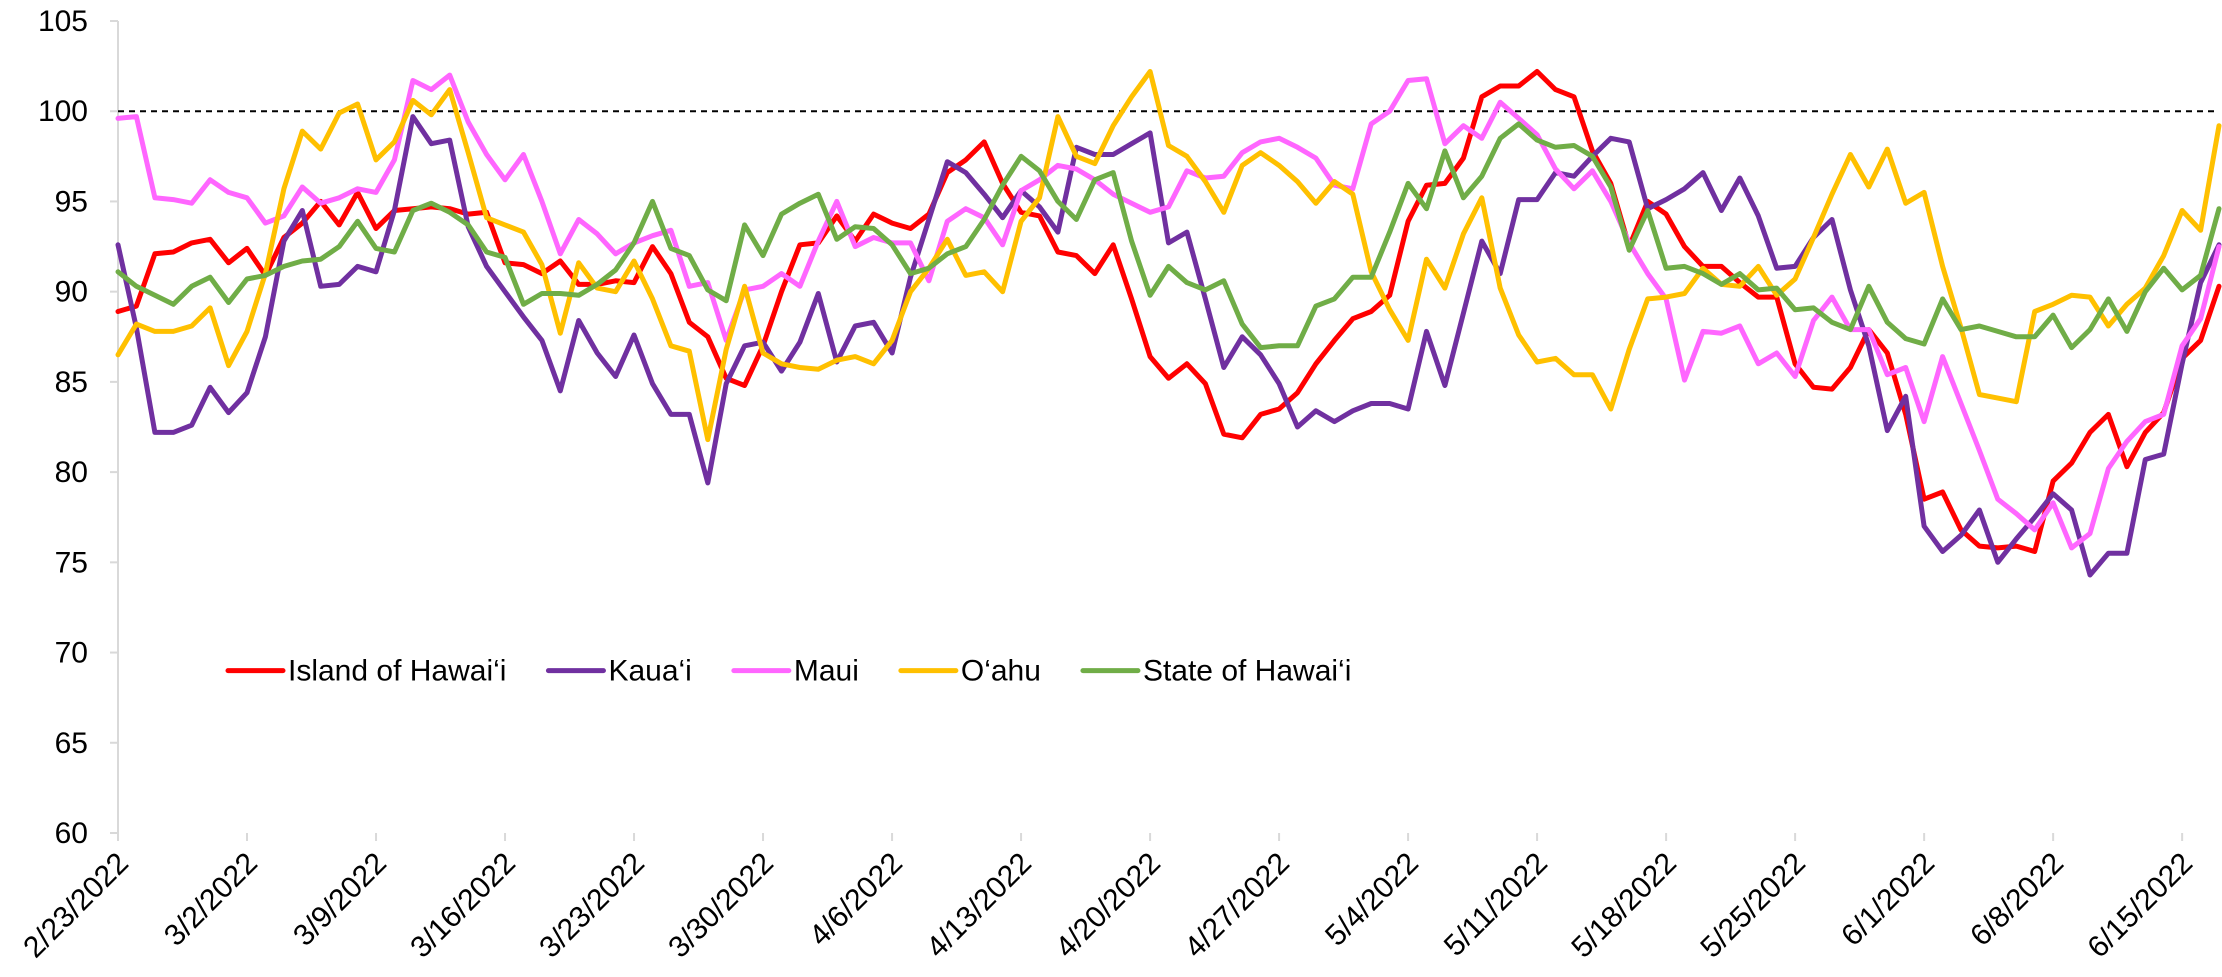 The height and width of the screenshot is (977, 2222). I want to click on legend-label: Island of Hawai‘i, so click(397, 671).